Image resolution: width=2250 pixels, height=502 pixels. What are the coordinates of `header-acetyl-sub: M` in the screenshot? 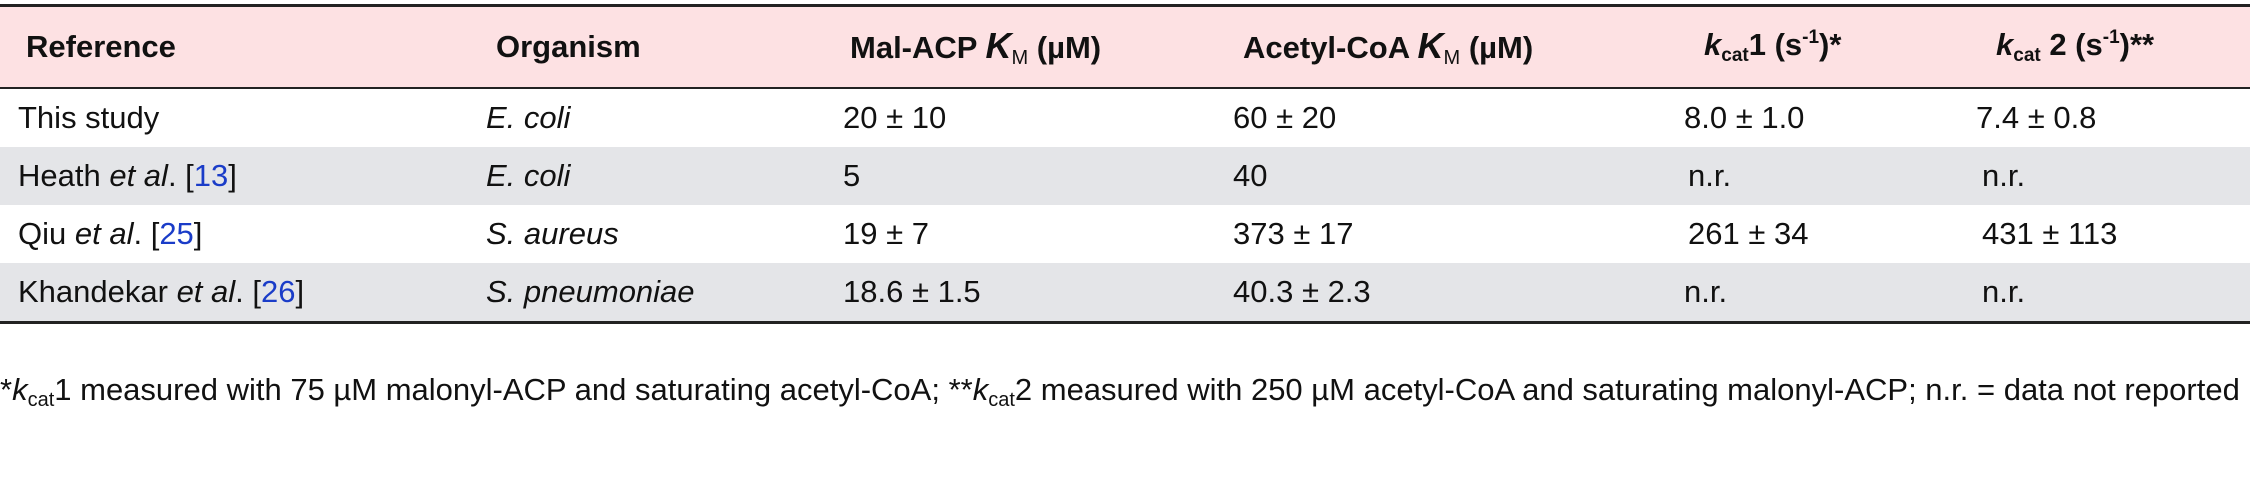 It's located at (1452, 57).